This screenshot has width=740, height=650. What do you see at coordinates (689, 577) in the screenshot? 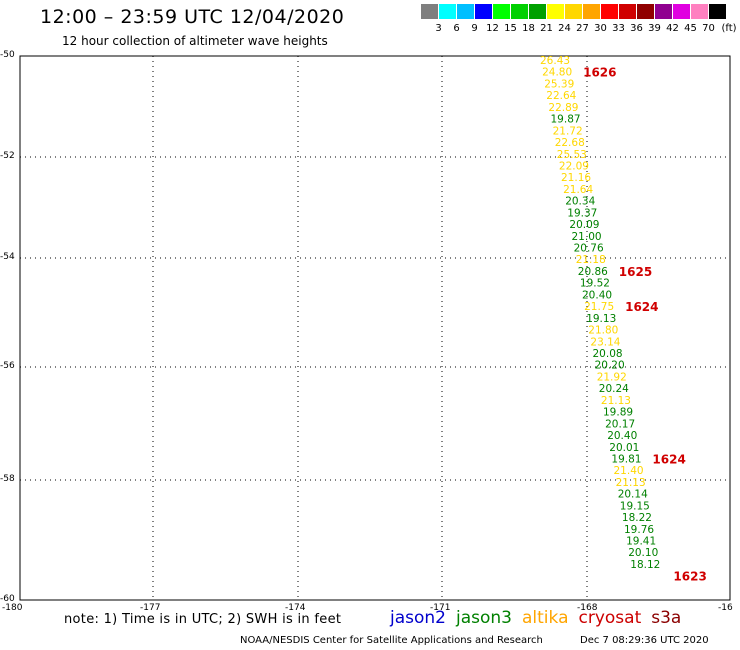
I see `time-label: 1623` at bounding box center [689, 577].